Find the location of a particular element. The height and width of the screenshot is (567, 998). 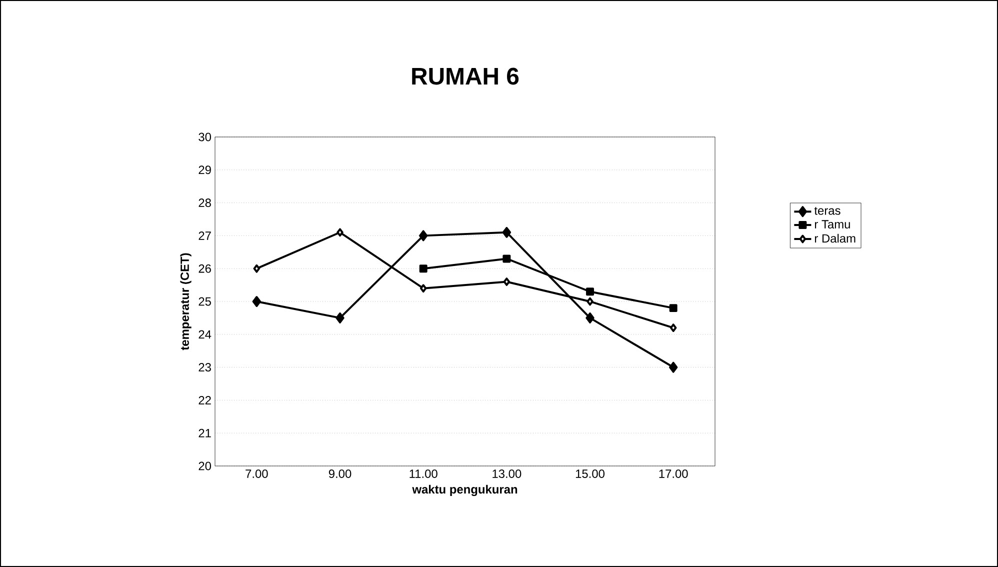

y-tick-label: 21 is located at coordinates (204, 433).